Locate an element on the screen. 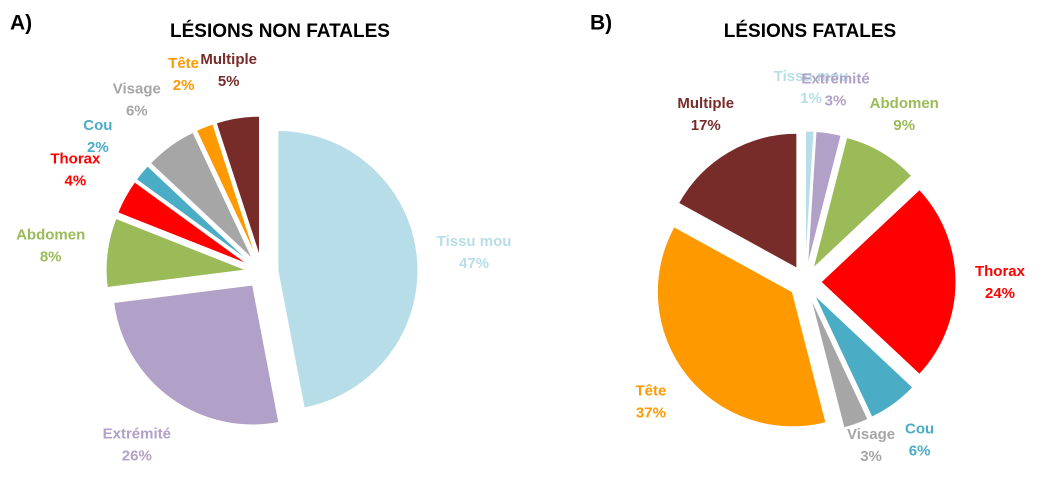 This screenshot has width=1055, height=480. value-label: 17% is located at coordinates (706, 125).